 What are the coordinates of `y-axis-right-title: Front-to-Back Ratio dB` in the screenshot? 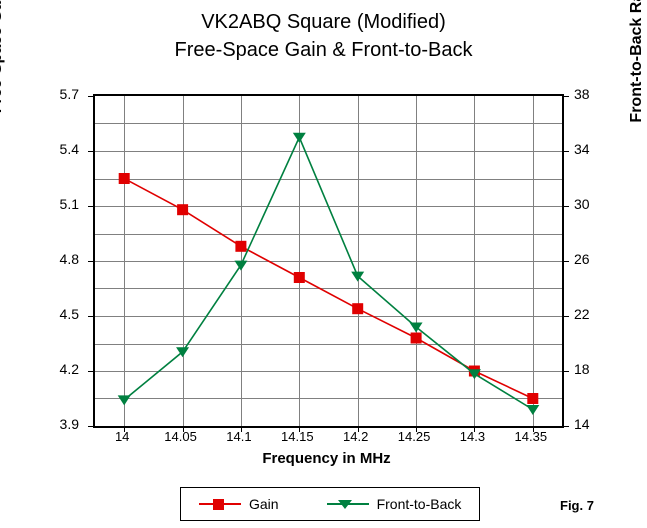 It's located at (636, 61).